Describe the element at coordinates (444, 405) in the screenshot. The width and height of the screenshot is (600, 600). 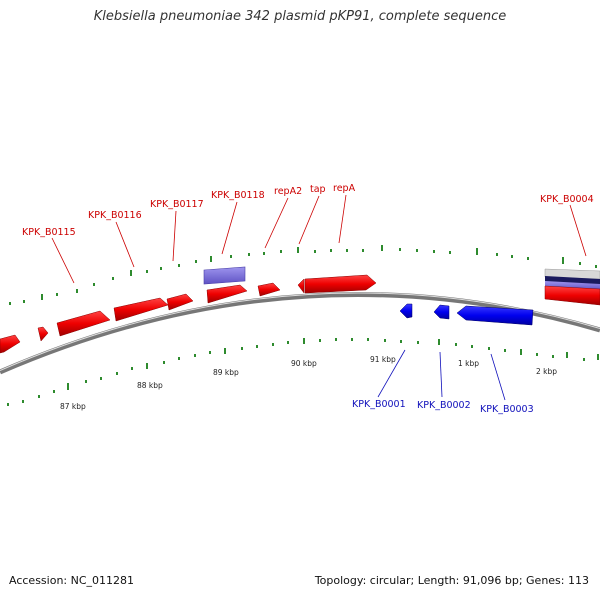
I see `label-kpk-b0002: KPK_B0002` at that location.